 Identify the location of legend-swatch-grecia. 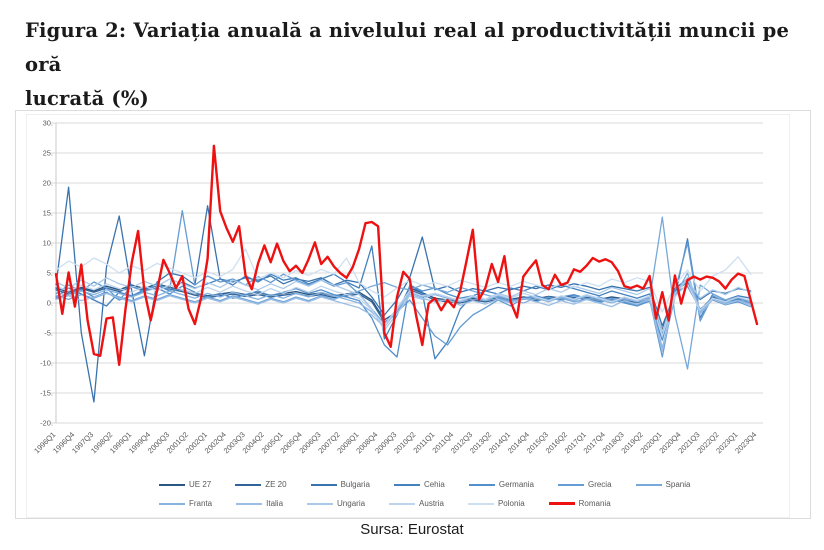
(570, 484).